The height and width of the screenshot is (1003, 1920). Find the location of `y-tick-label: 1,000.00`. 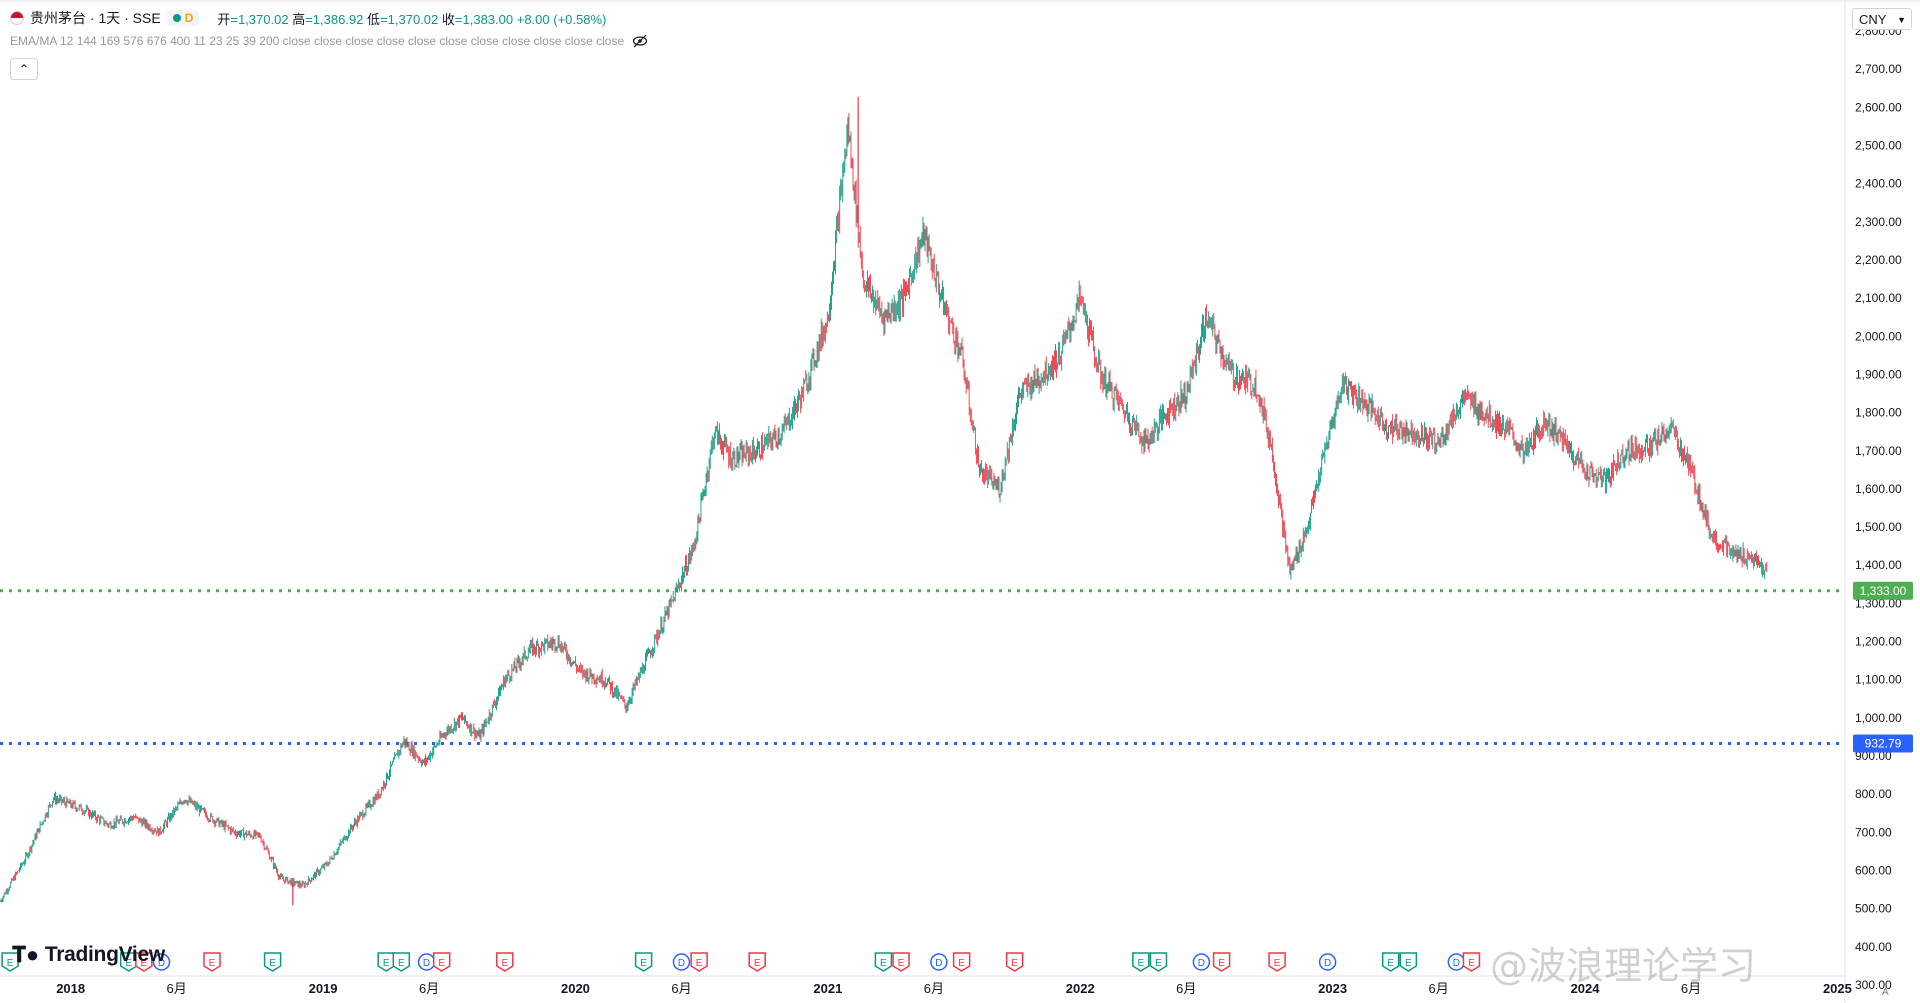

y-tick-label: 1,000.00 is located at coordinates (1878, 718).